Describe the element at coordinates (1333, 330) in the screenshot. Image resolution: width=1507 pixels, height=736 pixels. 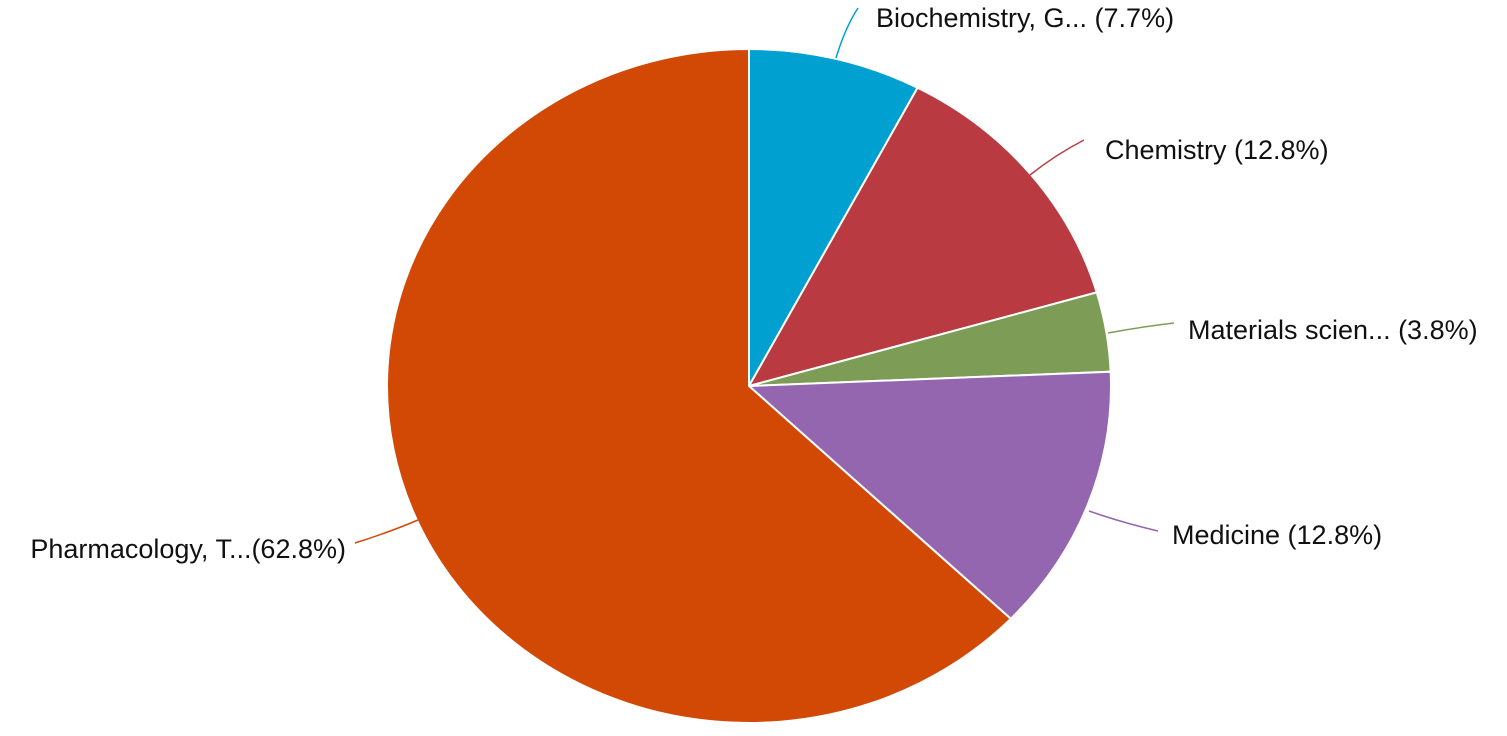
I see `slice-label: Materials scien... (3.8%)` at that location.